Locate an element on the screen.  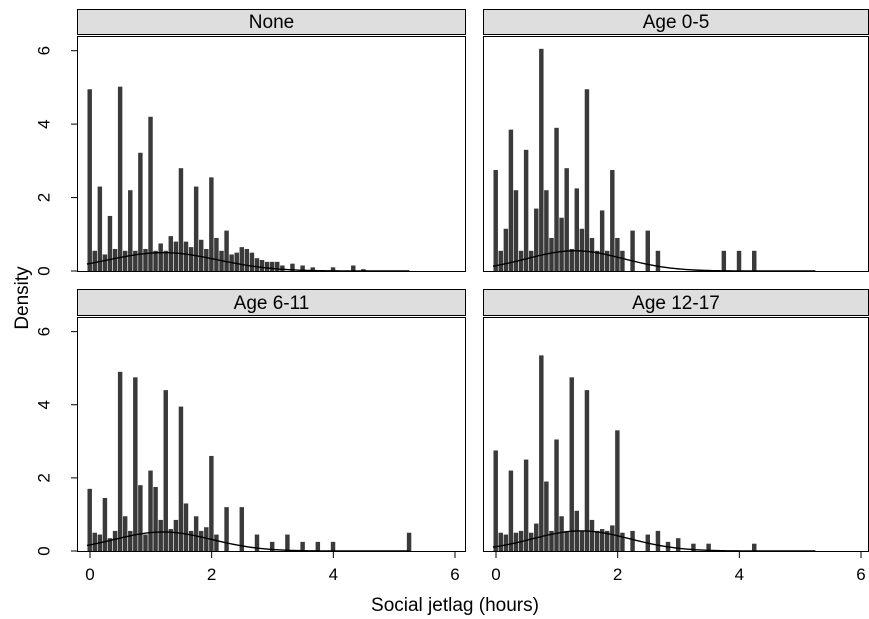
y-tick-label: 6 is located at coordinates (43, 50).